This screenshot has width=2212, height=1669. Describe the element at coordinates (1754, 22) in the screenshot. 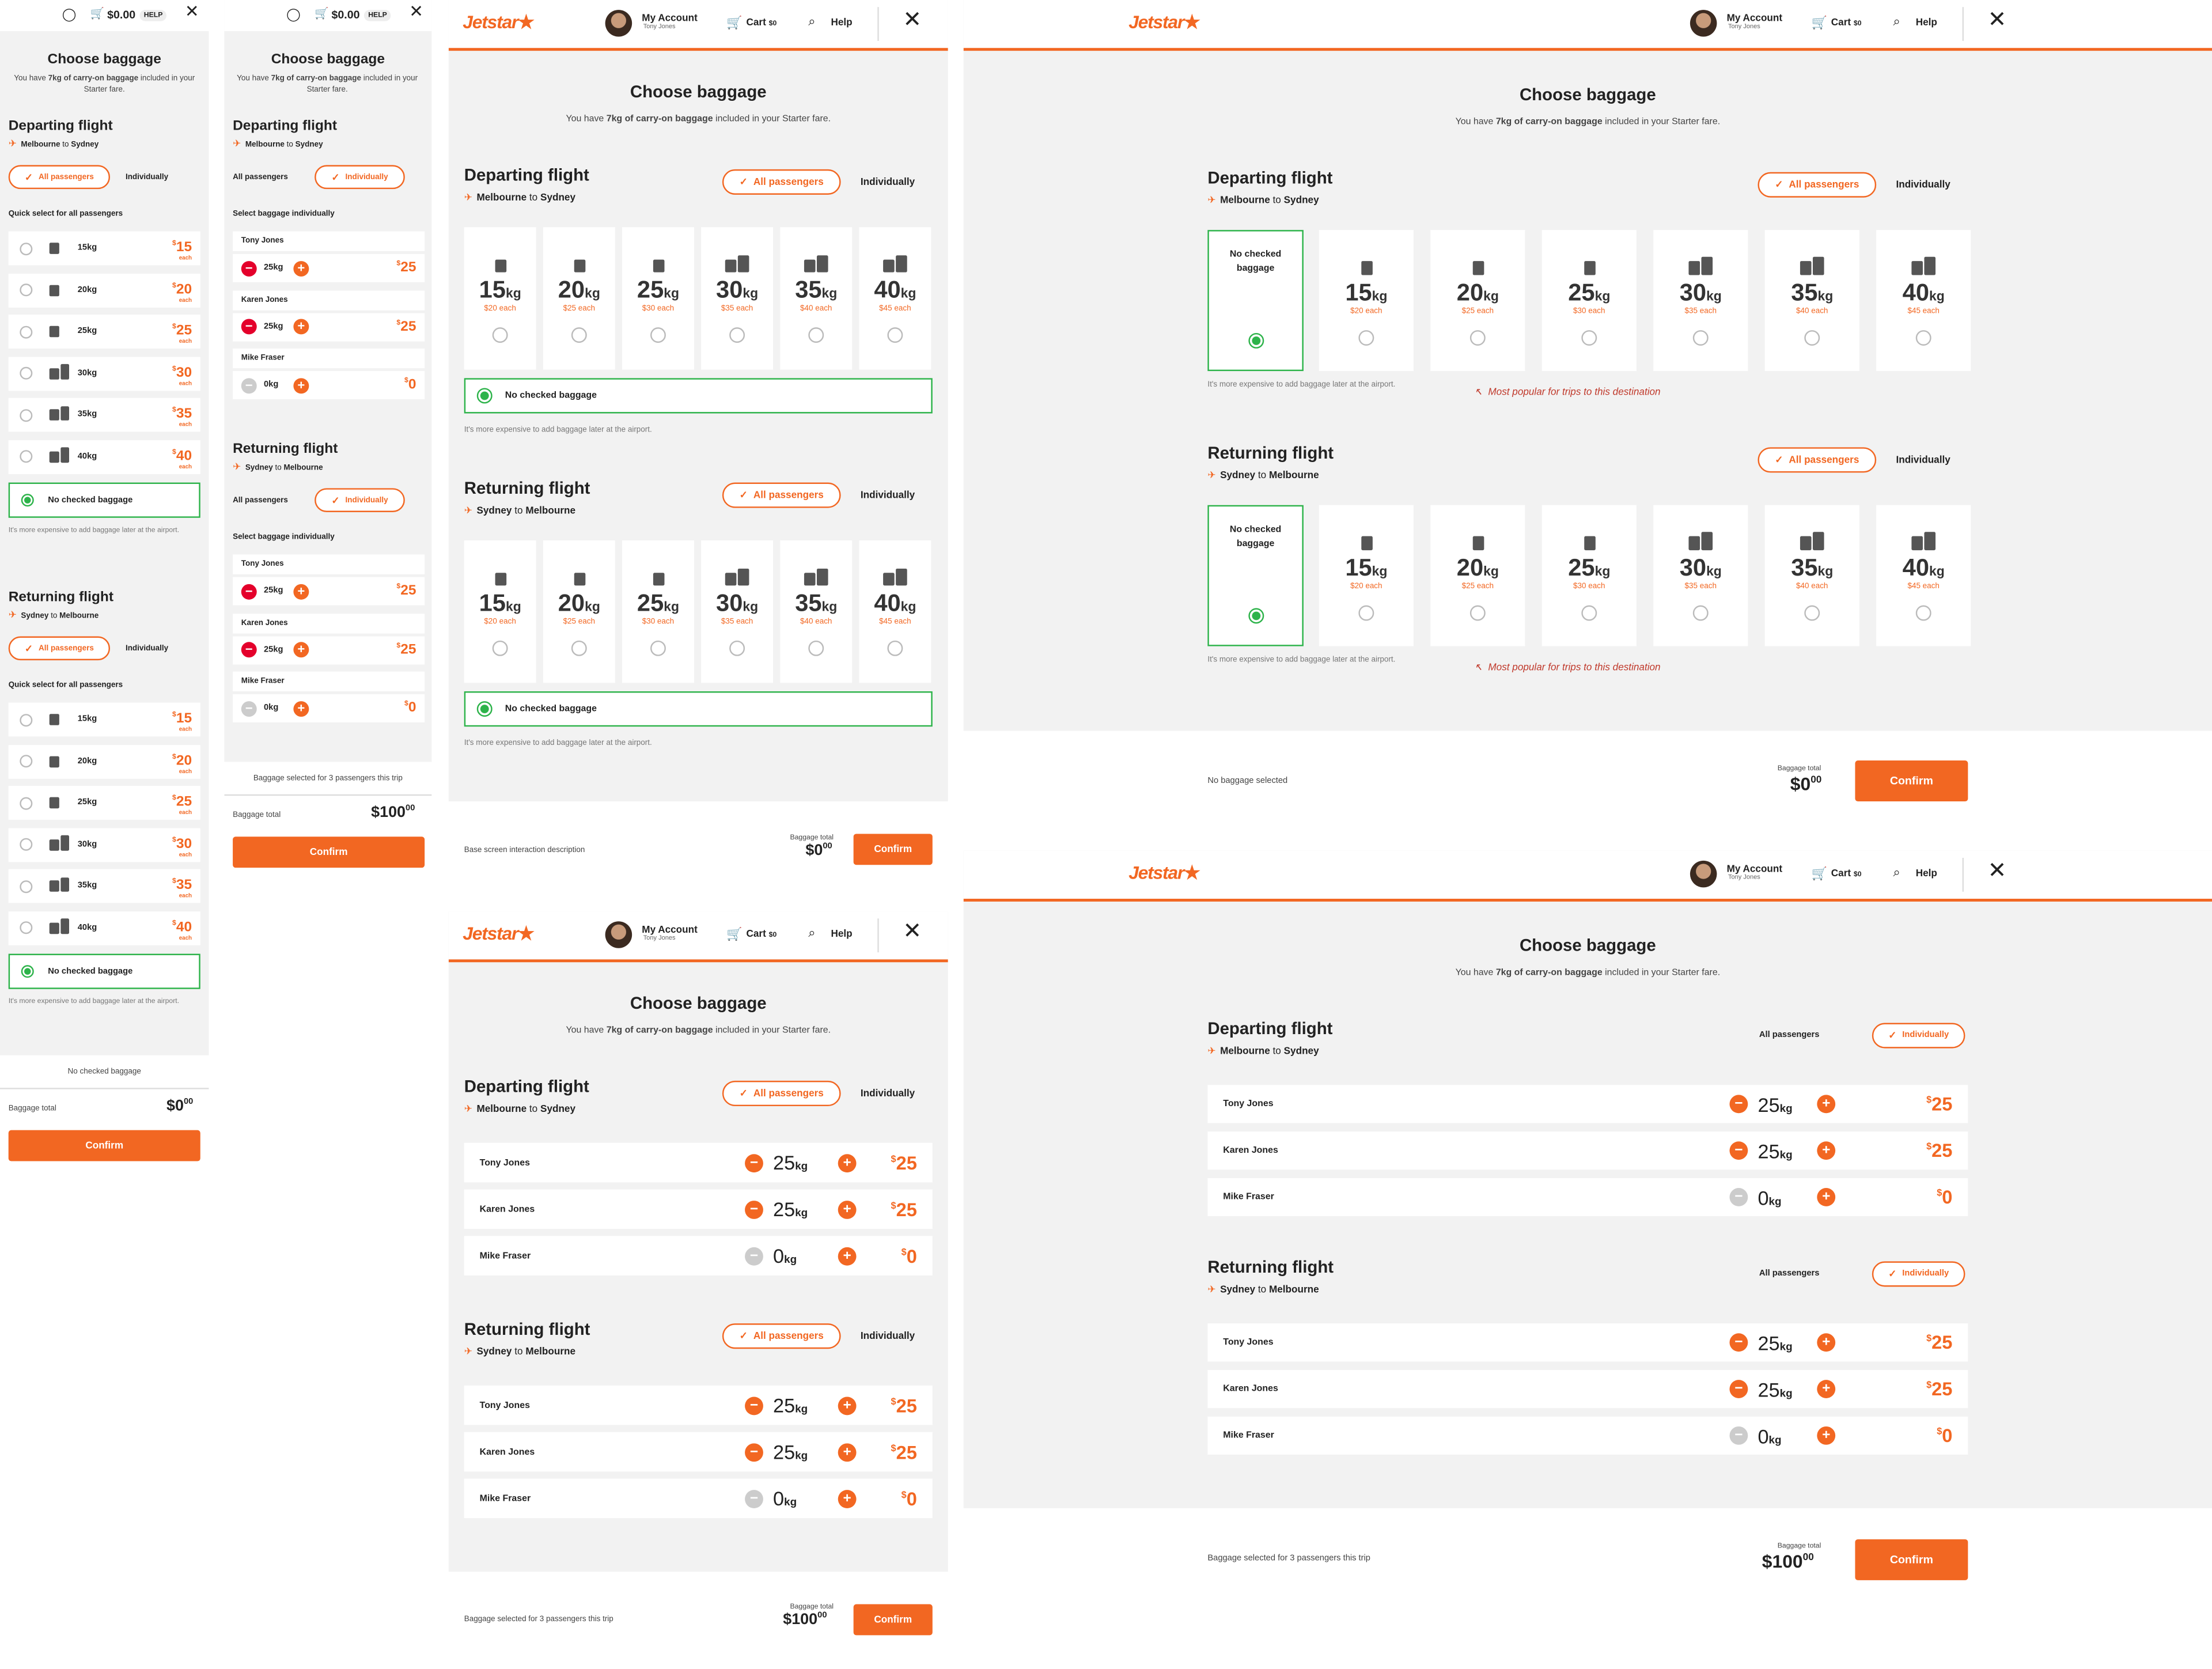

I see `my-account-link: My Account Tony Jones` at that location.